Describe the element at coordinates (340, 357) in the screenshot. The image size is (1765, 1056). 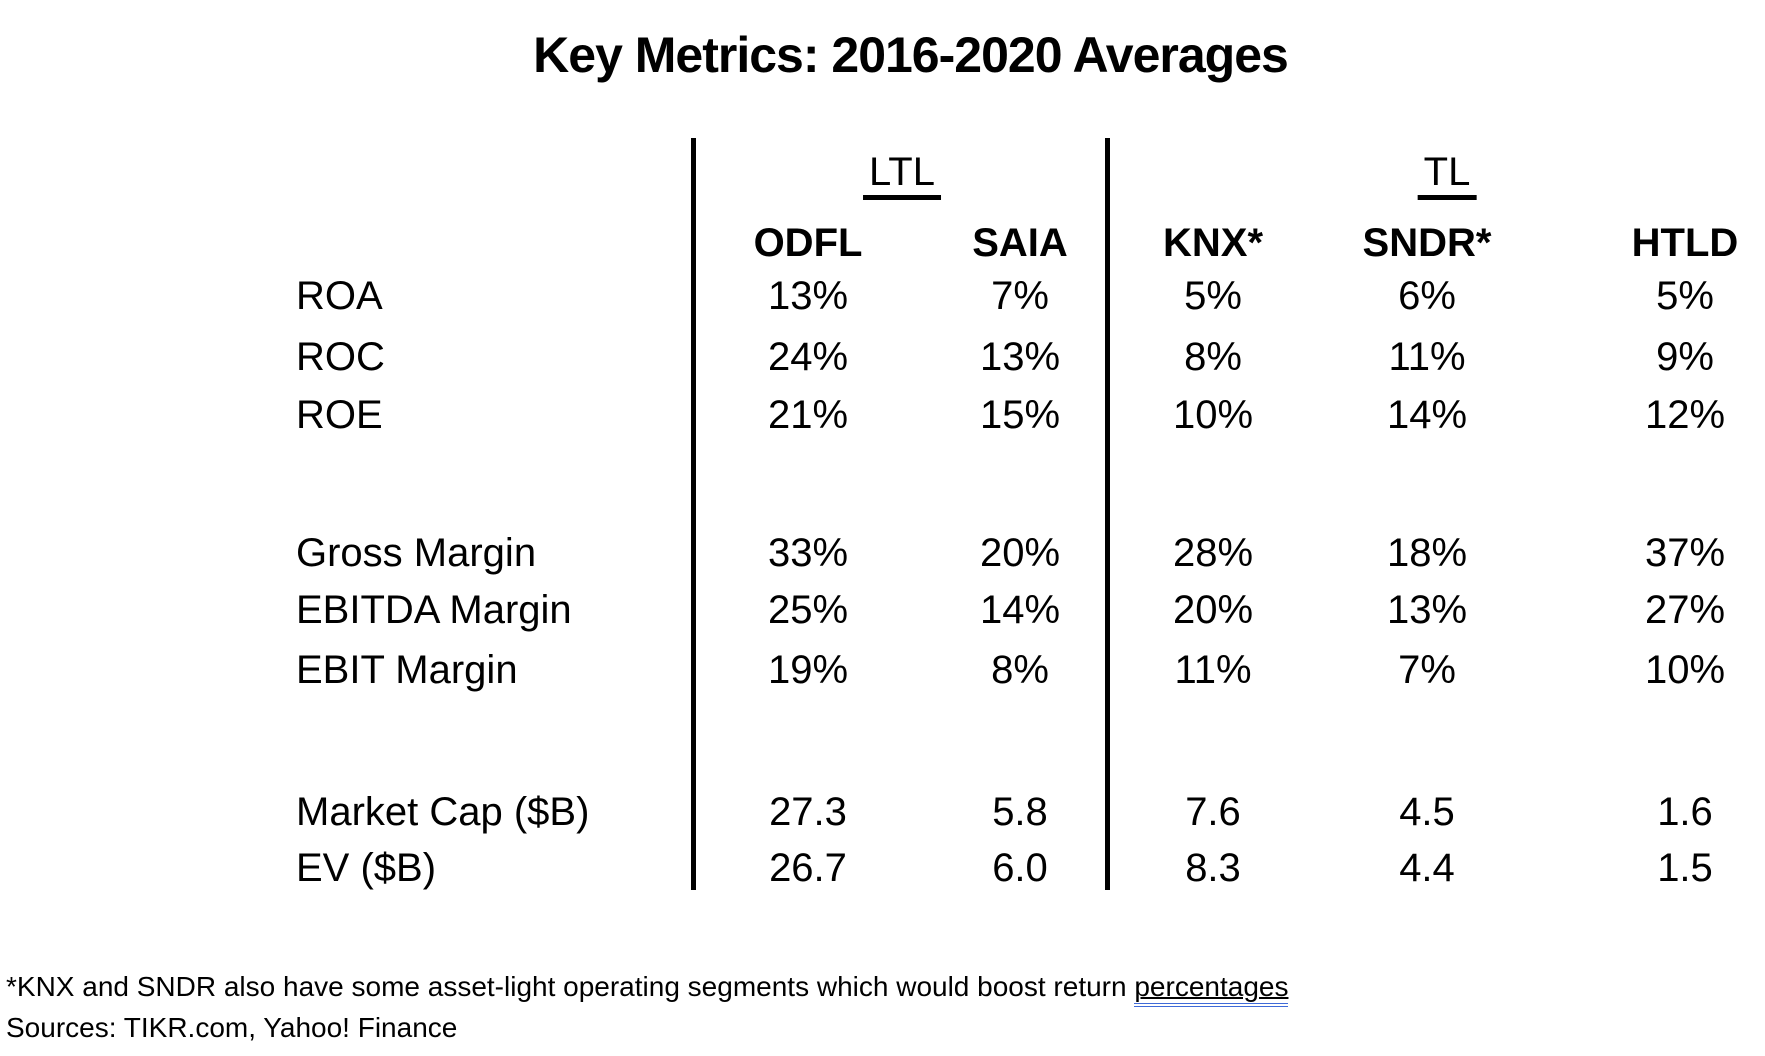
I see `row-label: ROC` at that location.